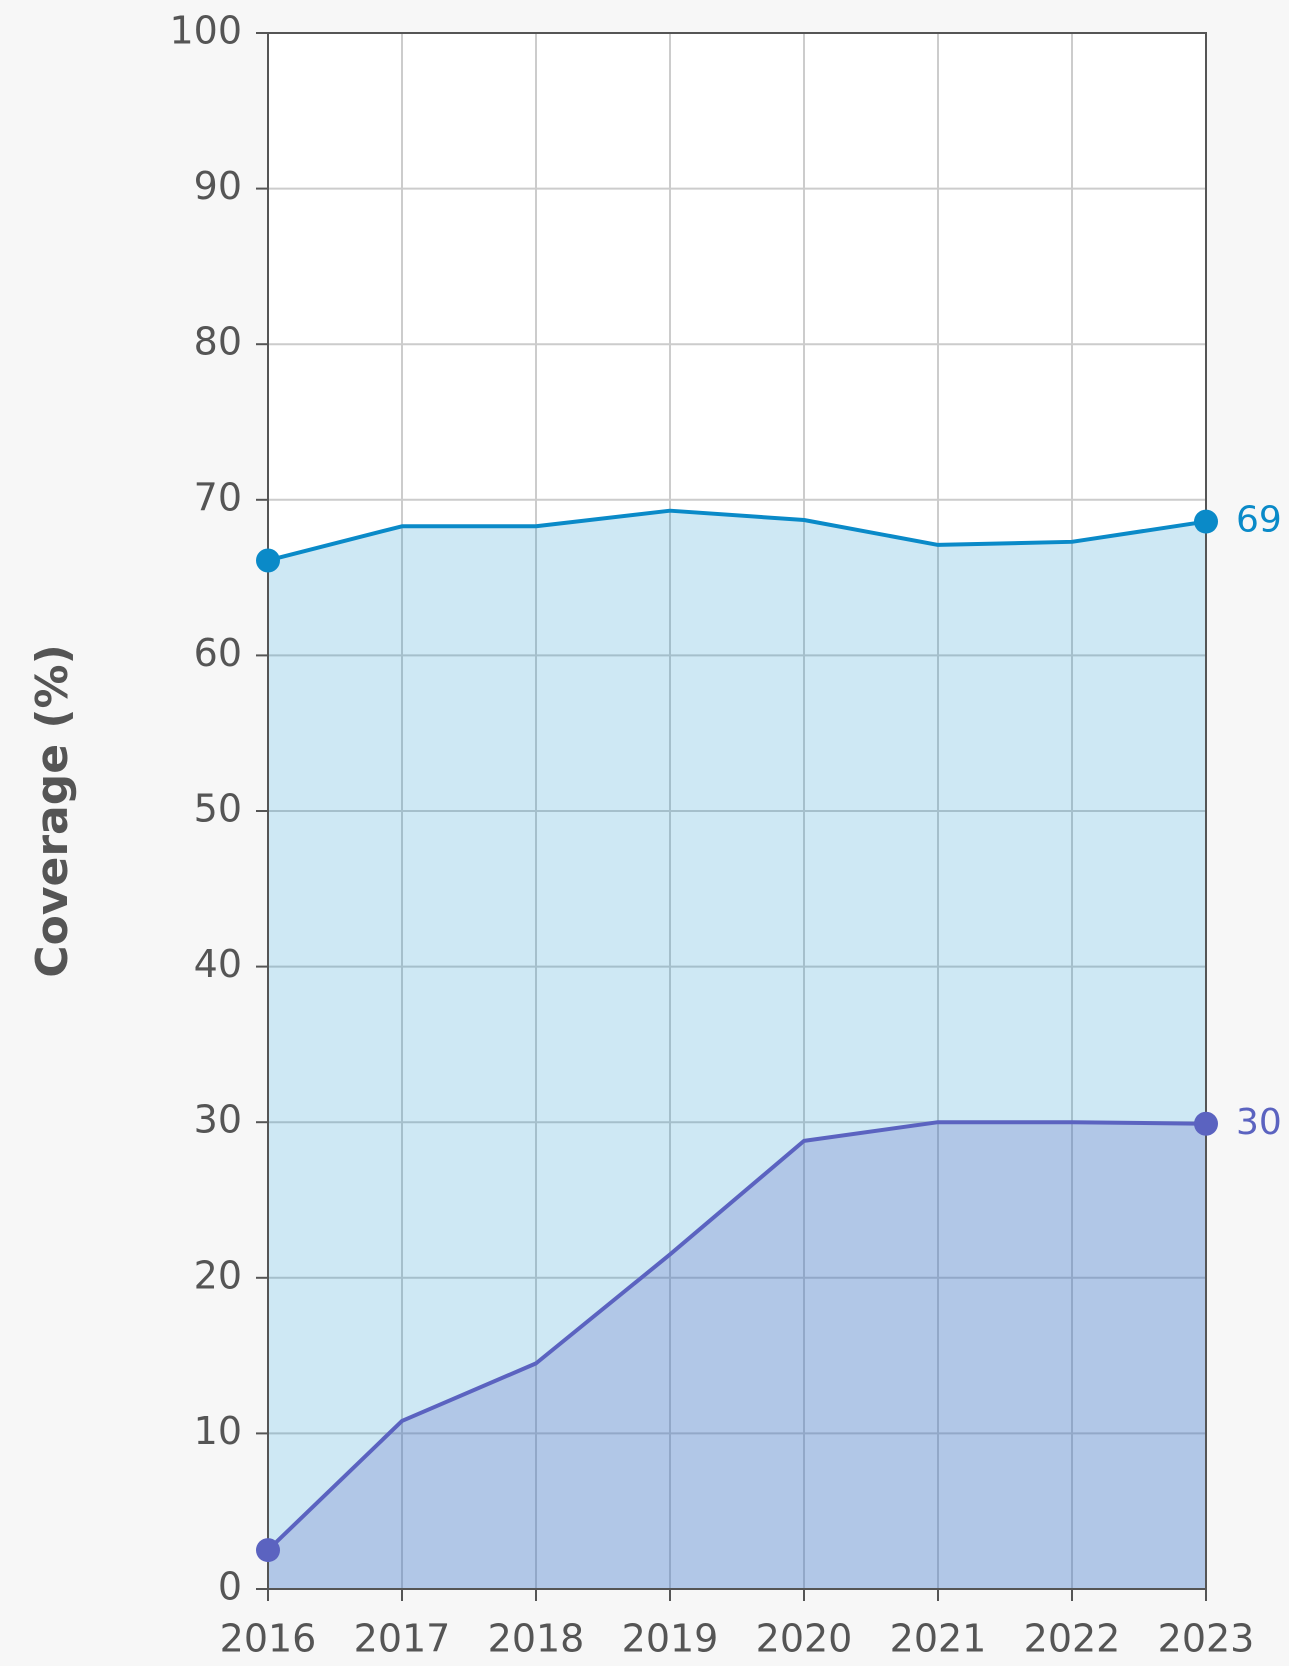 The width and height of the screenshot is (1289, 1666). Describe the element at coordinates (536, 1639) in the screenshot. I see `x-tick-label: 2018` at that location.